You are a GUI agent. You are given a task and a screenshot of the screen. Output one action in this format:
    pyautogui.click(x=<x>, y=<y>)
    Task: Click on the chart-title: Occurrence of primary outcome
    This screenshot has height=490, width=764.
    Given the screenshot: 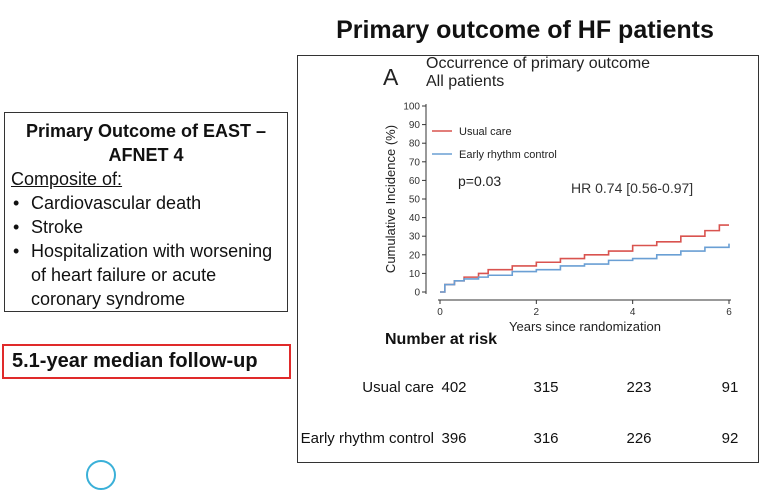 What is the action you would take?
    pyautogui.click(x=538, y=63)
    